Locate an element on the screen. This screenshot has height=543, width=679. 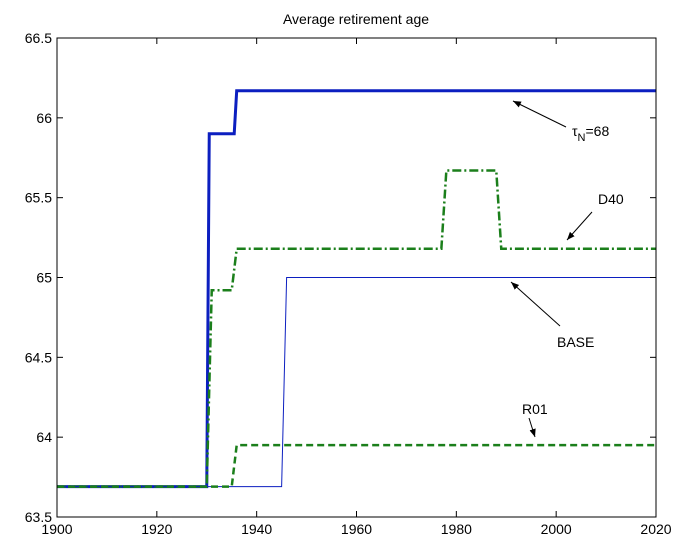
chart-title: Average retirement age is located at coordinates (356, 19).